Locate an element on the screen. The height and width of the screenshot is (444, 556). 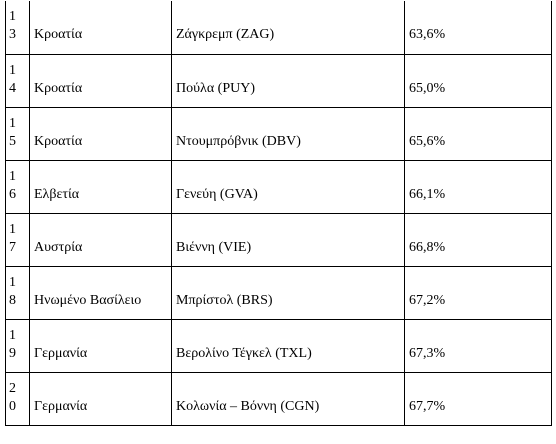
percent-cell: 67,2% is located at coordinates (478, 292).